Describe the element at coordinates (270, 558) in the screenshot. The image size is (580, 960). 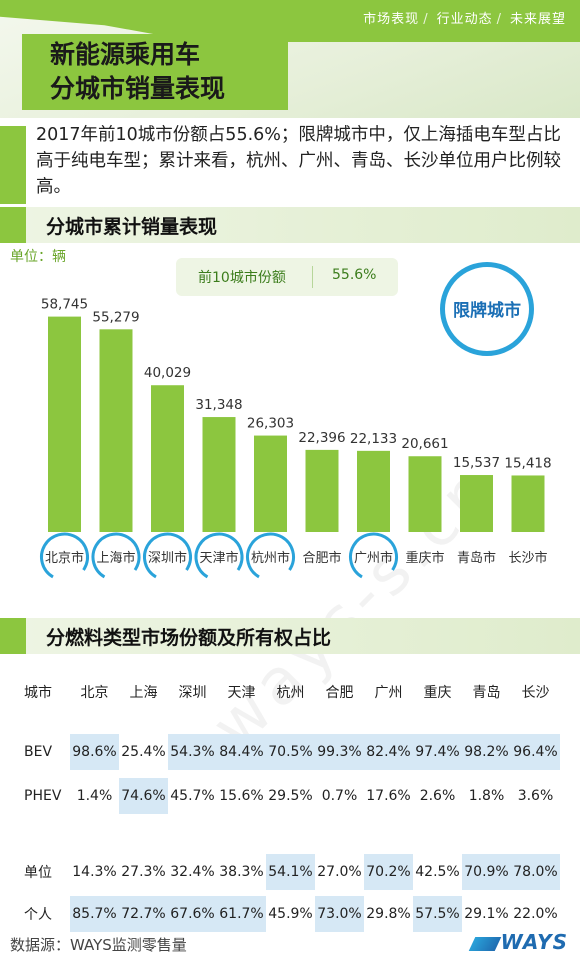
I see `category-label: 杭州市` at that location.